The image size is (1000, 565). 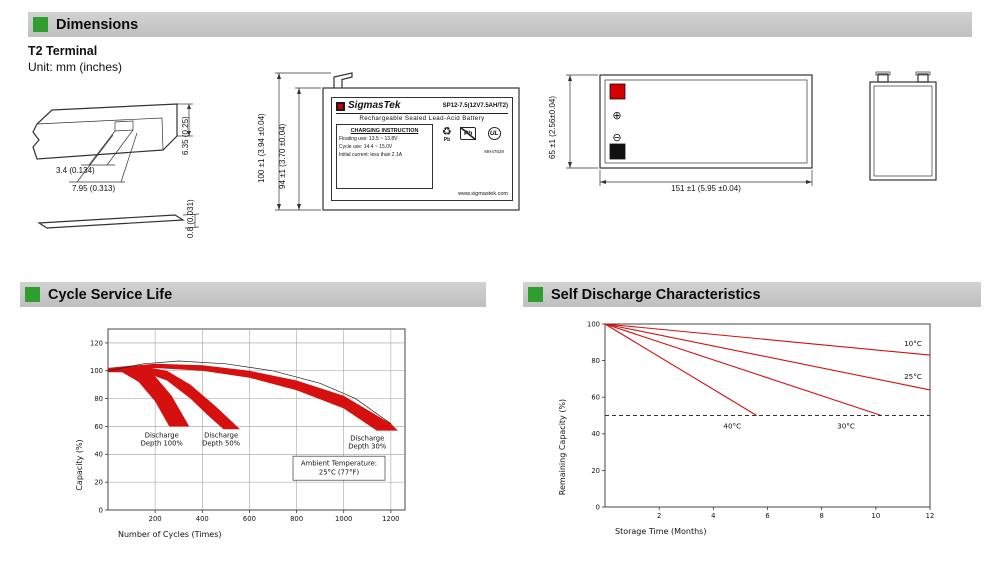 What do you see at coordinates (155, 519) in the screenshot?
I see `tick-label: 200` at bounding box center [155, 519].